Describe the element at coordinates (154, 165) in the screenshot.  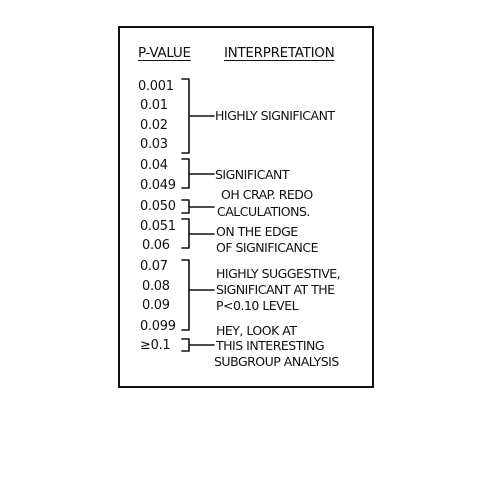
I see `p-value-004: 0.04` at that location.